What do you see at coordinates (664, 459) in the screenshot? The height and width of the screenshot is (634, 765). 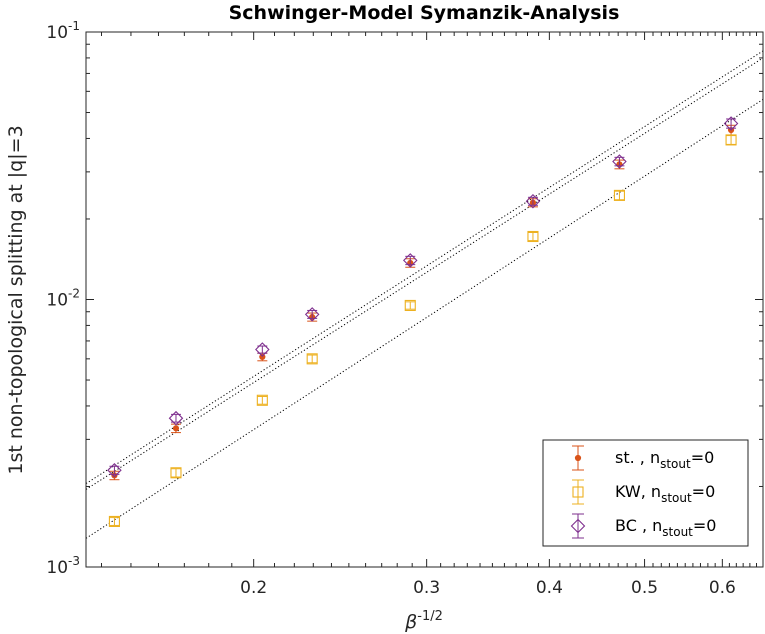 I see `legend-label: st. , nstout=0` at bounding box center [664, 459].